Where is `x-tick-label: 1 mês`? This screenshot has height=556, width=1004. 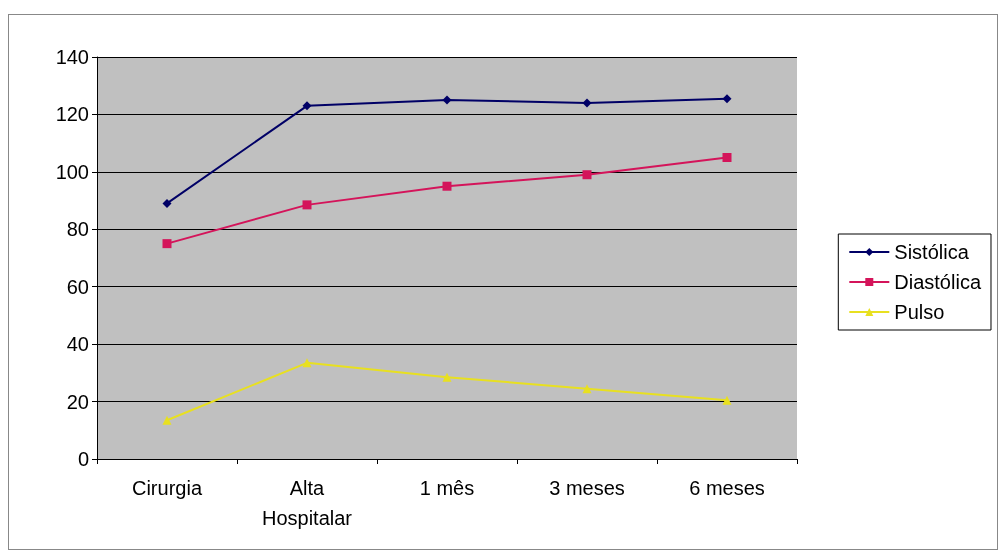 x-tick-label: 1 mês is located at coordinates (447, 488).